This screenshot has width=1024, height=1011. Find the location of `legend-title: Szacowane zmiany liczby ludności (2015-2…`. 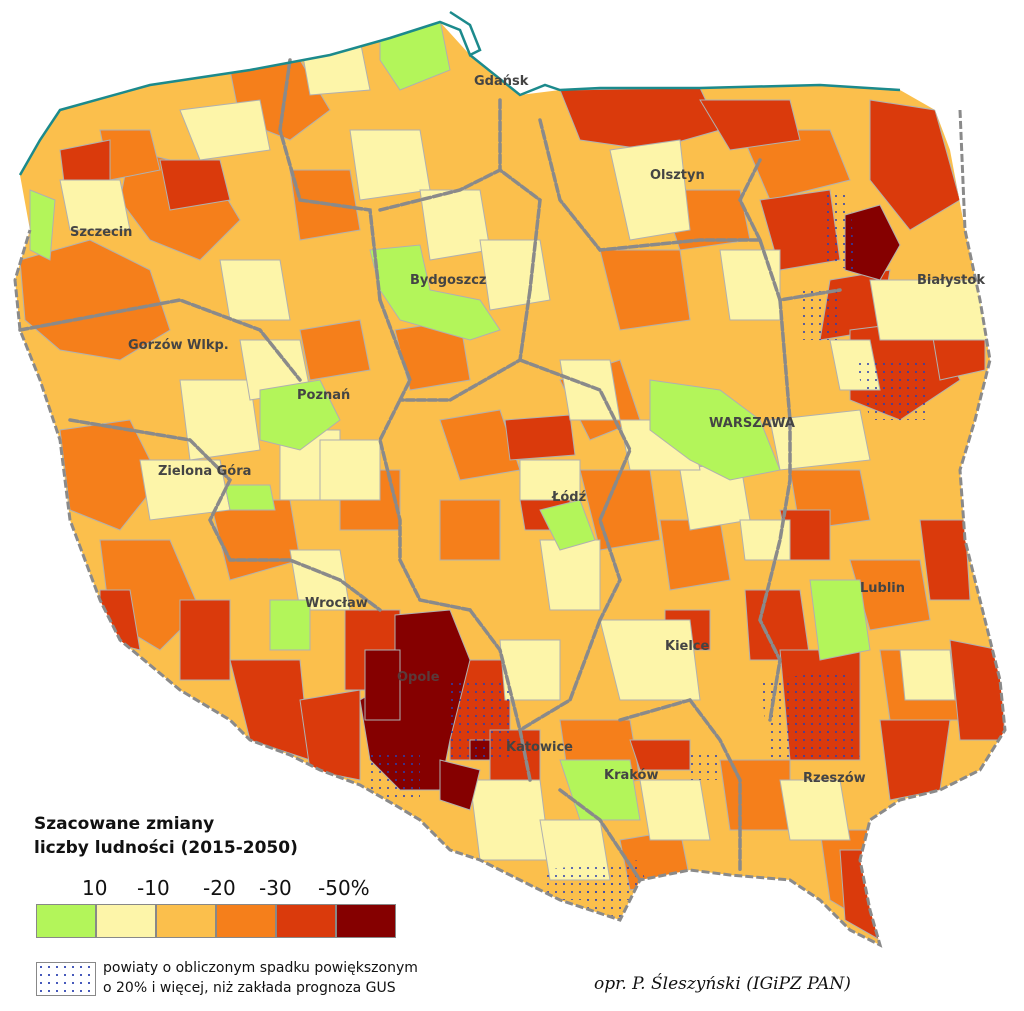

legend-title: Szacowane zmiany liczby ludności (2015-2… is located at coordinates (166, 836).